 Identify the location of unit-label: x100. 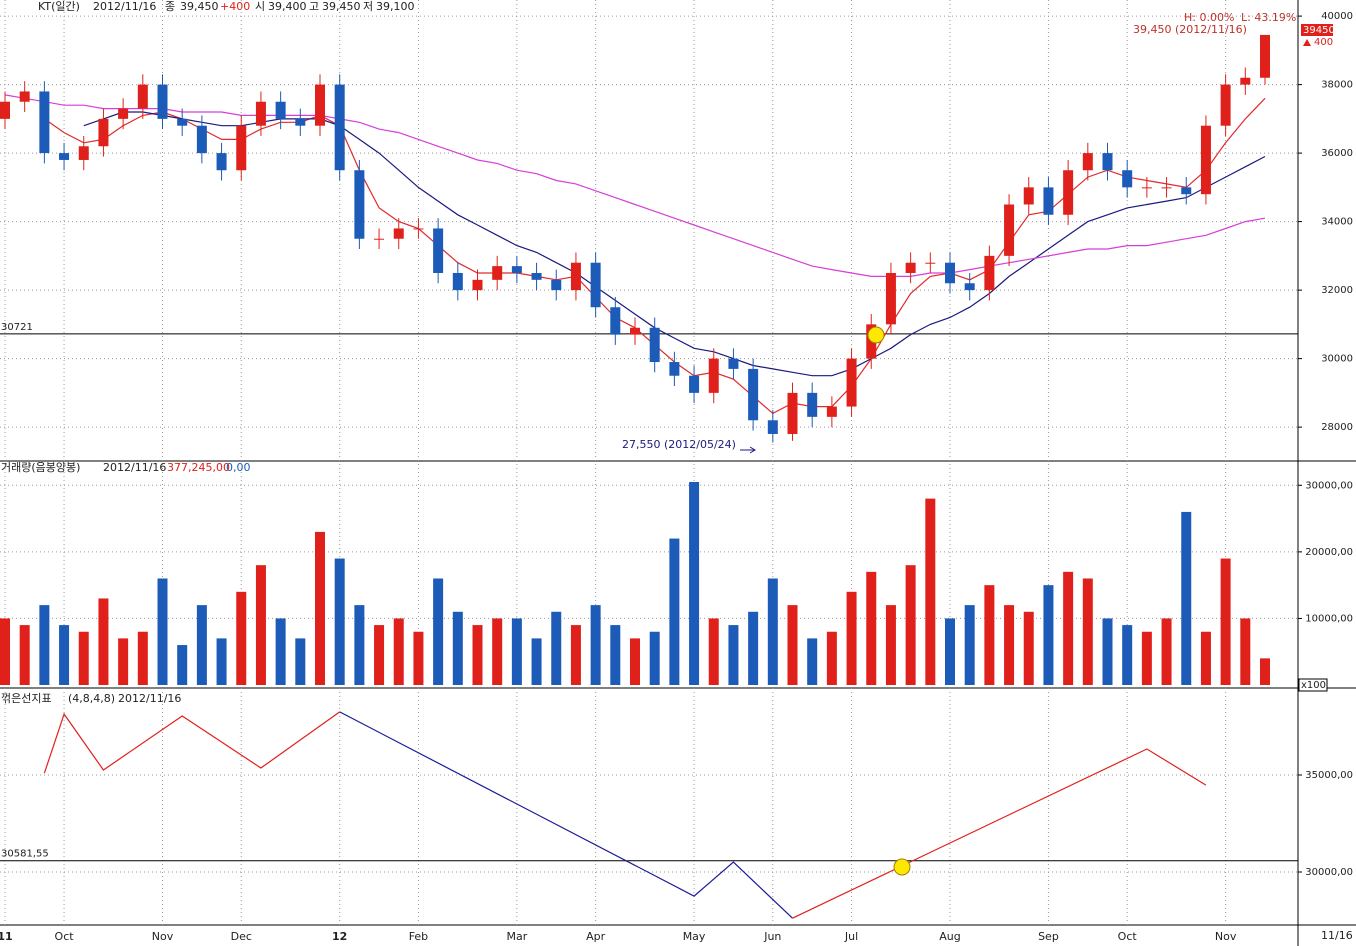
(1313, 685).